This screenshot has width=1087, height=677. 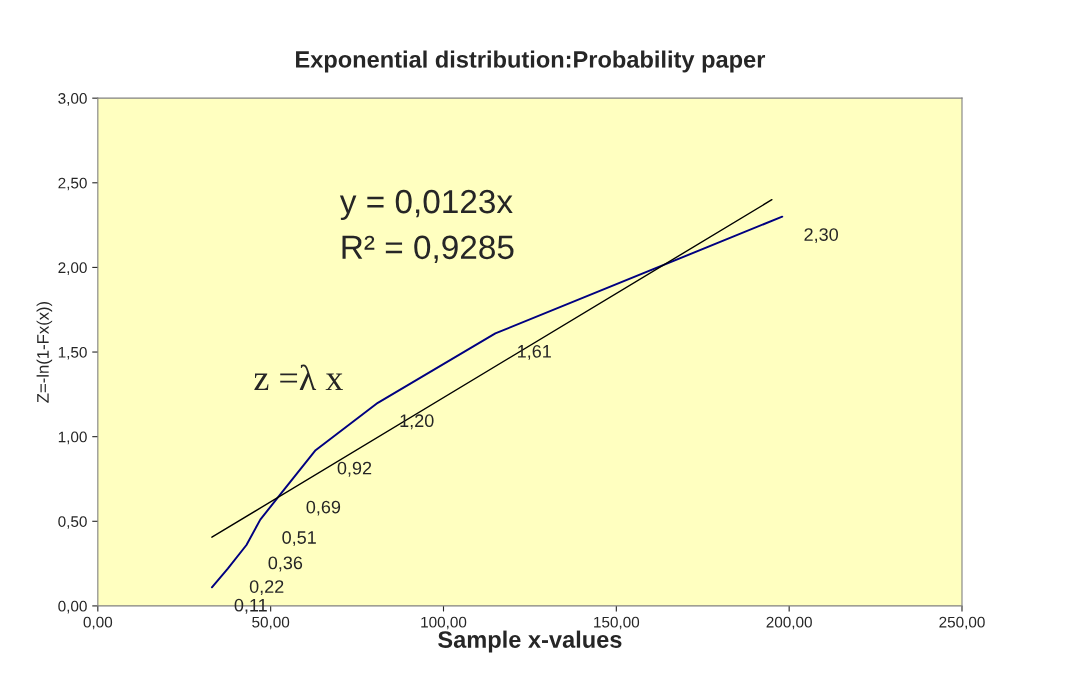 I want to click on data-label: 1,61, so click(x=534, y=352).